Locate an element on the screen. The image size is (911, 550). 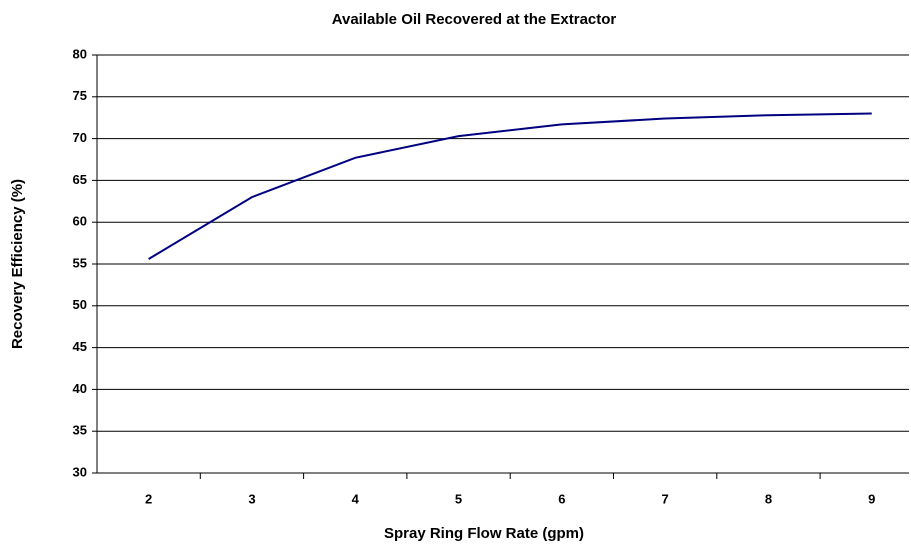
y-tick-label: 70 is located at coordinates (80, 137).